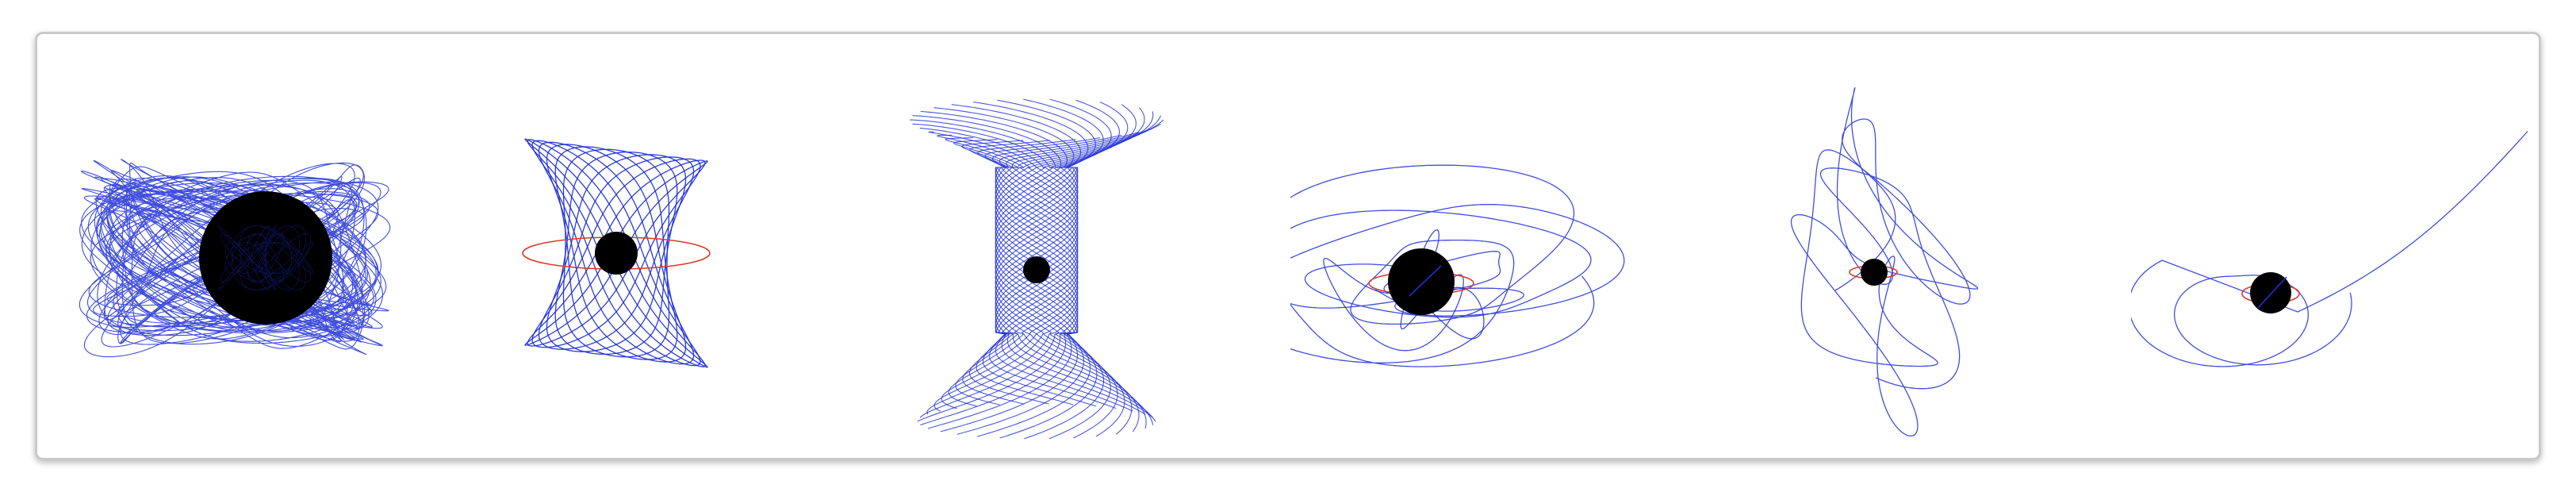 The width and height of the screenshot is (2576, 492). I want to click on panel-3-canvas, so click(1037, 269).